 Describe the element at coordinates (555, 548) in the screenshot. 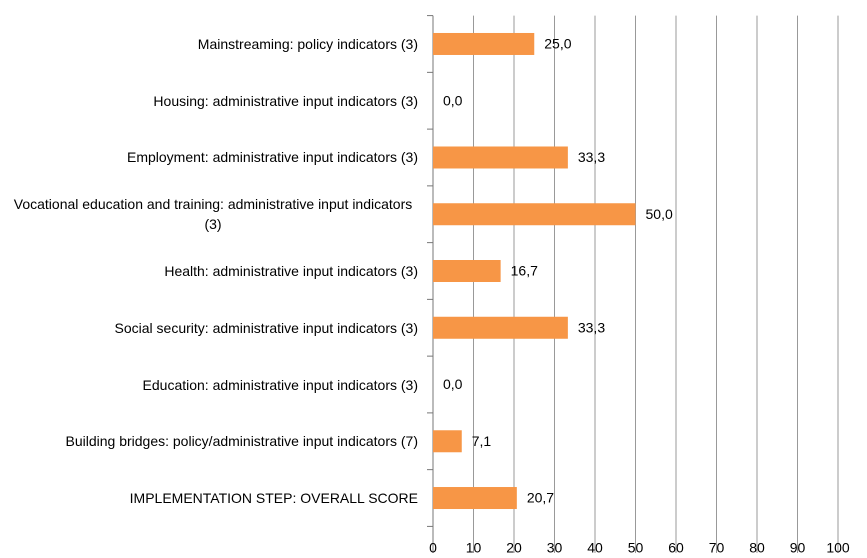

I see `x-tick-label: 30` at that location.